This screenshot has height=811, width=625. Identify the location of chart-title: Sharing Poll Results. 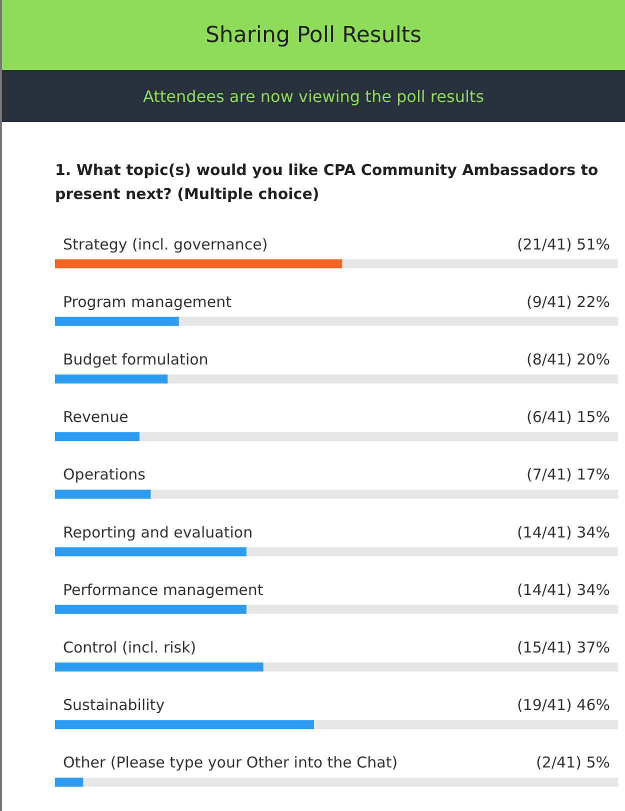
(313, 35).